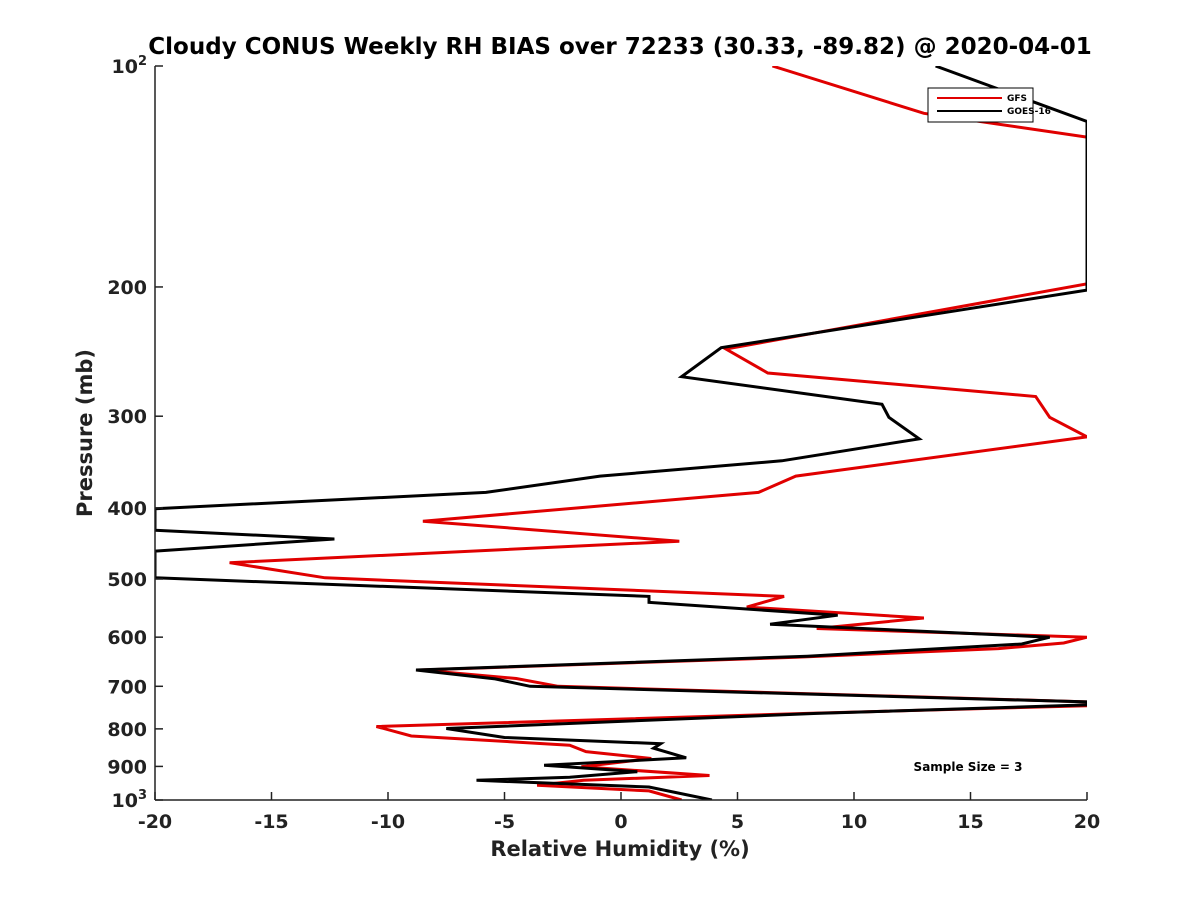  Describe the element at coordinates (130, 800) in the screenshot. I see `y-tick-label: 10³` at that location.